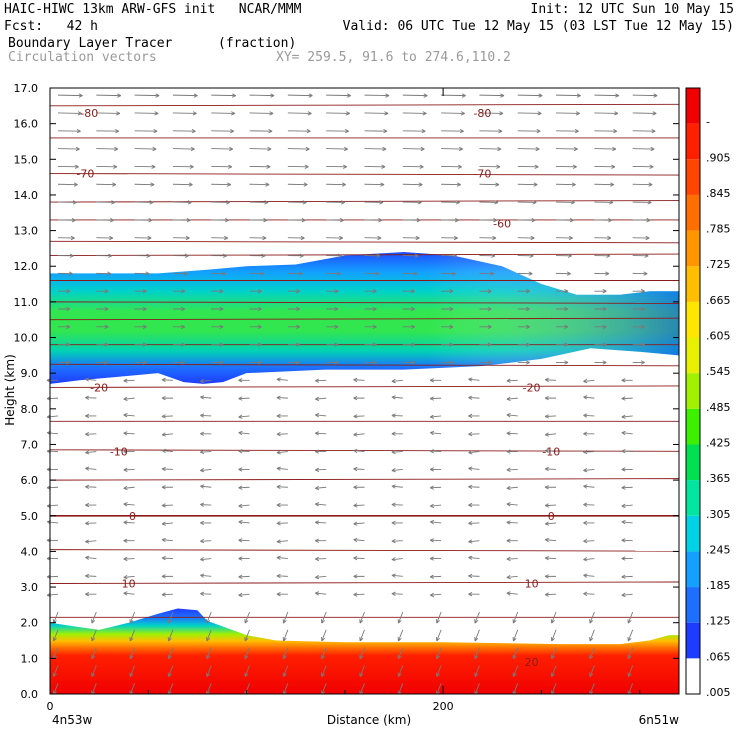 Image resolution: width=740 pixels, height=740 pixels. What do you see at coordinates (26, 231) in the screenshot?
I see `y-tick-label: 13.0` at bounding box center [26, 231].